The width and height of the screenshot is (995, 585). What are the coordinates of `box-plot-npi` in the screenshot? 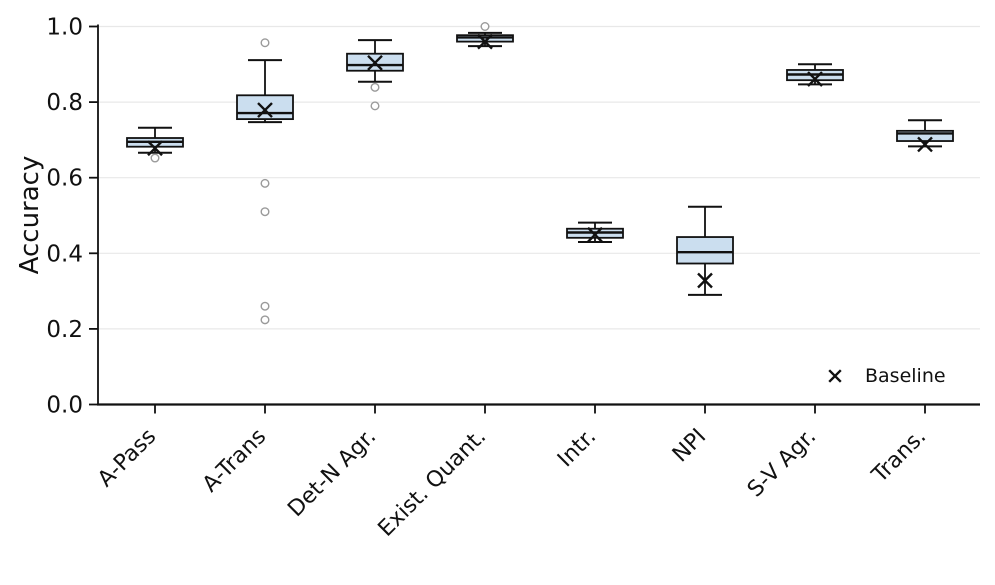 It's located at (705, 250).